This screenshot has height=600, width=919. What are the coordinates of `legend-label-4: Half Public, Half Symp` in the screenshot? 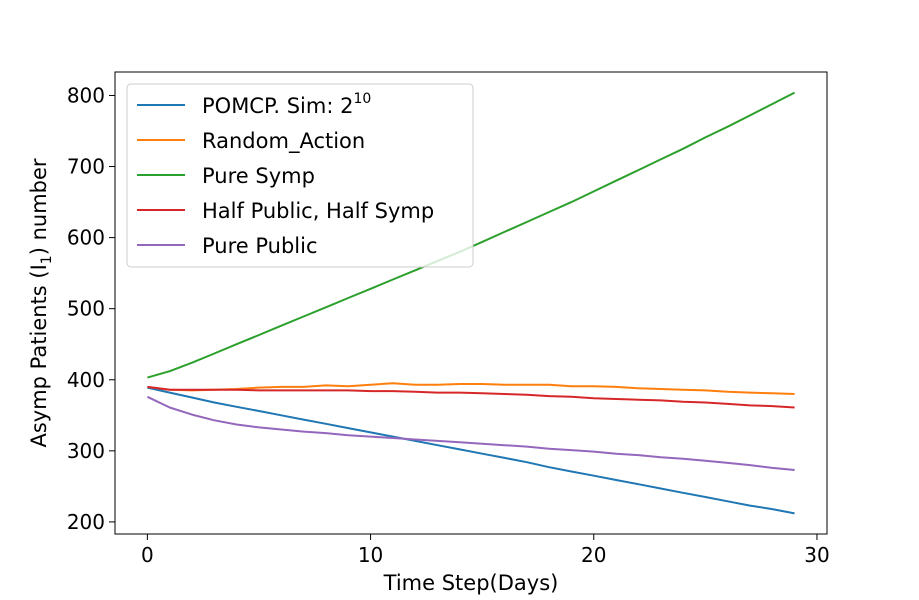 It's located at (318, 211).